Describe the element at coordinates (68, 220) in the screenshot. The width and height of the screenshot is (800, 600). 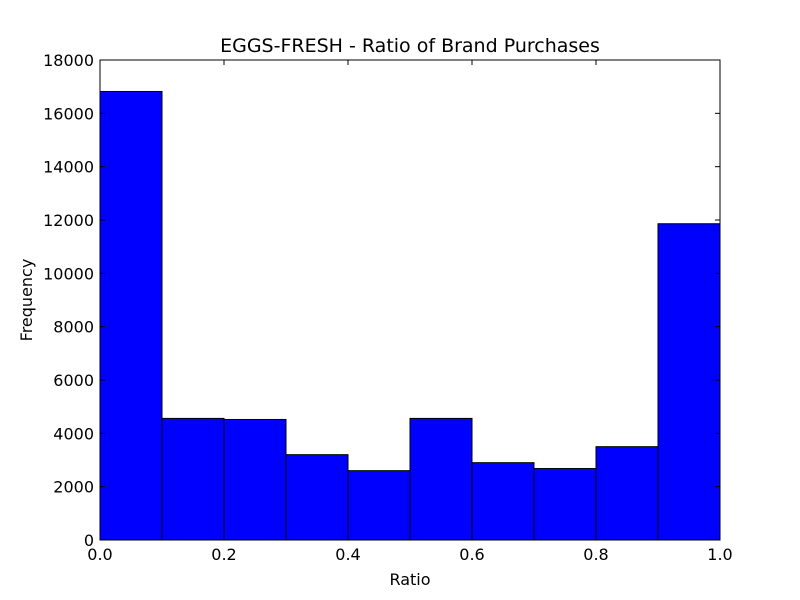
I see `y-tick-label: 12000` at that location.